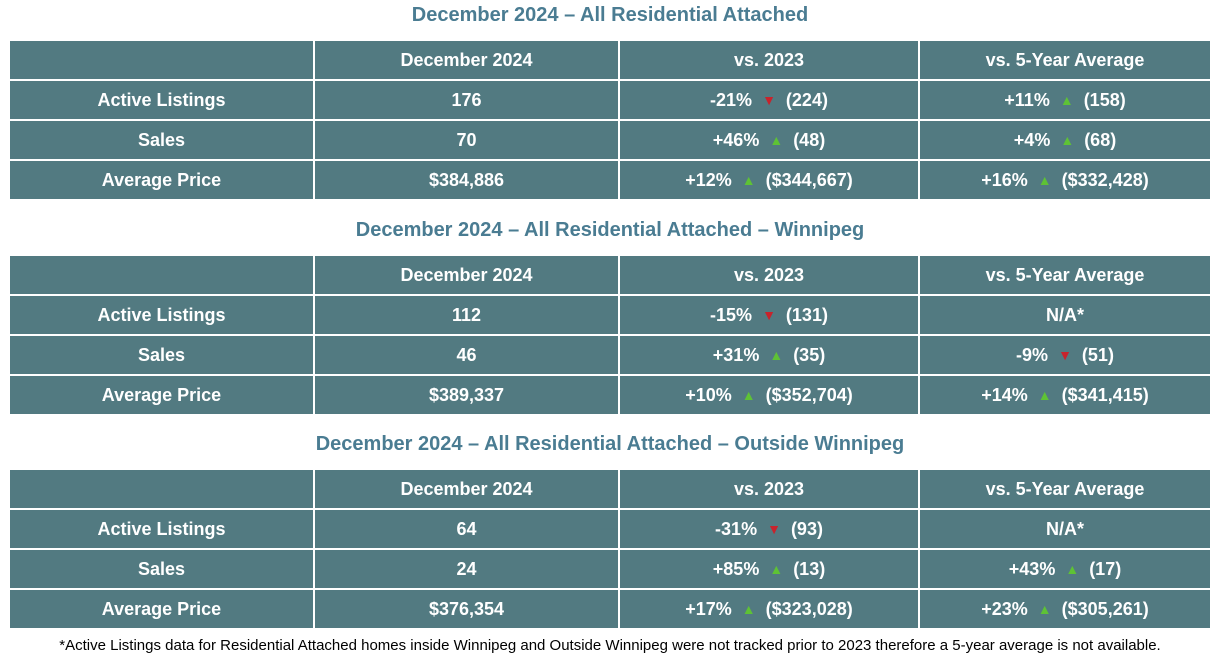 This screenshot has height=661, width=1220. What do you see at coordinates (466, 100) in the screenshot?
I see `current-value-cell: 176` at bounding box center [466, 100].